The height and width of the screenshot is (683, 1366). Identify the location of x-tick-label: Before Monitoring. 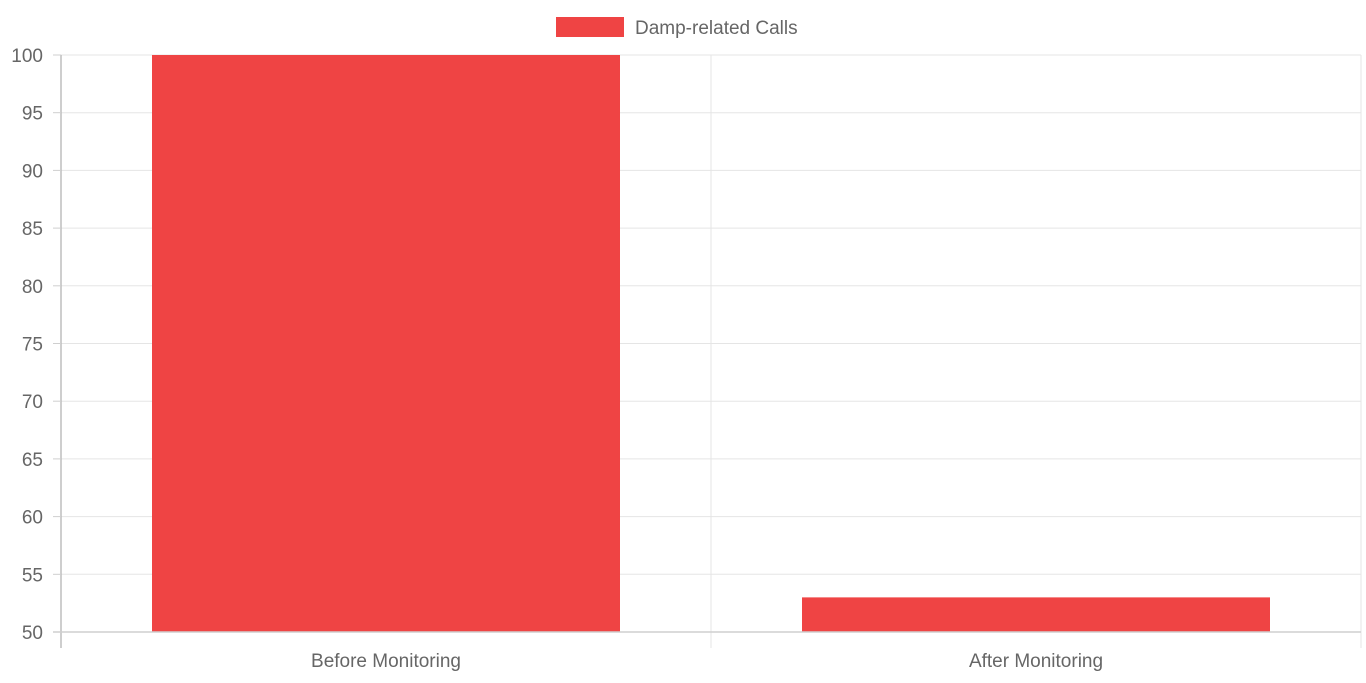
(386, 661).